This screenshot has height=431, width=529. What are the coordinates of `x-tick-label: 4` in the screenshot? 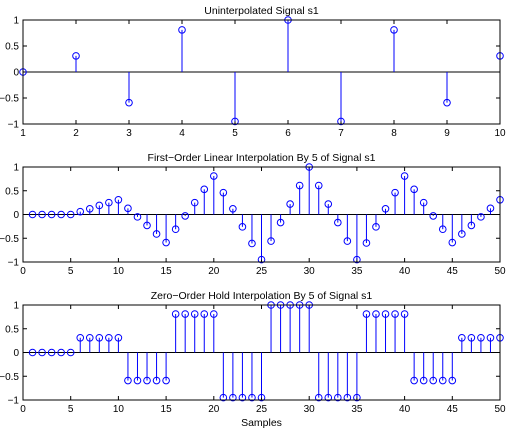 It's located at (182, 133).